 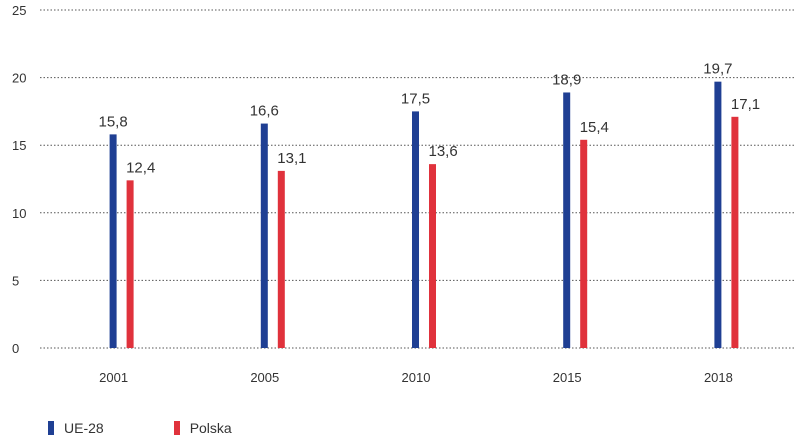 What do you see at coordinates (718, 377) in the screenshot?
I see `x-tick-label-2018: 2018` at bounding box center [718, 377].